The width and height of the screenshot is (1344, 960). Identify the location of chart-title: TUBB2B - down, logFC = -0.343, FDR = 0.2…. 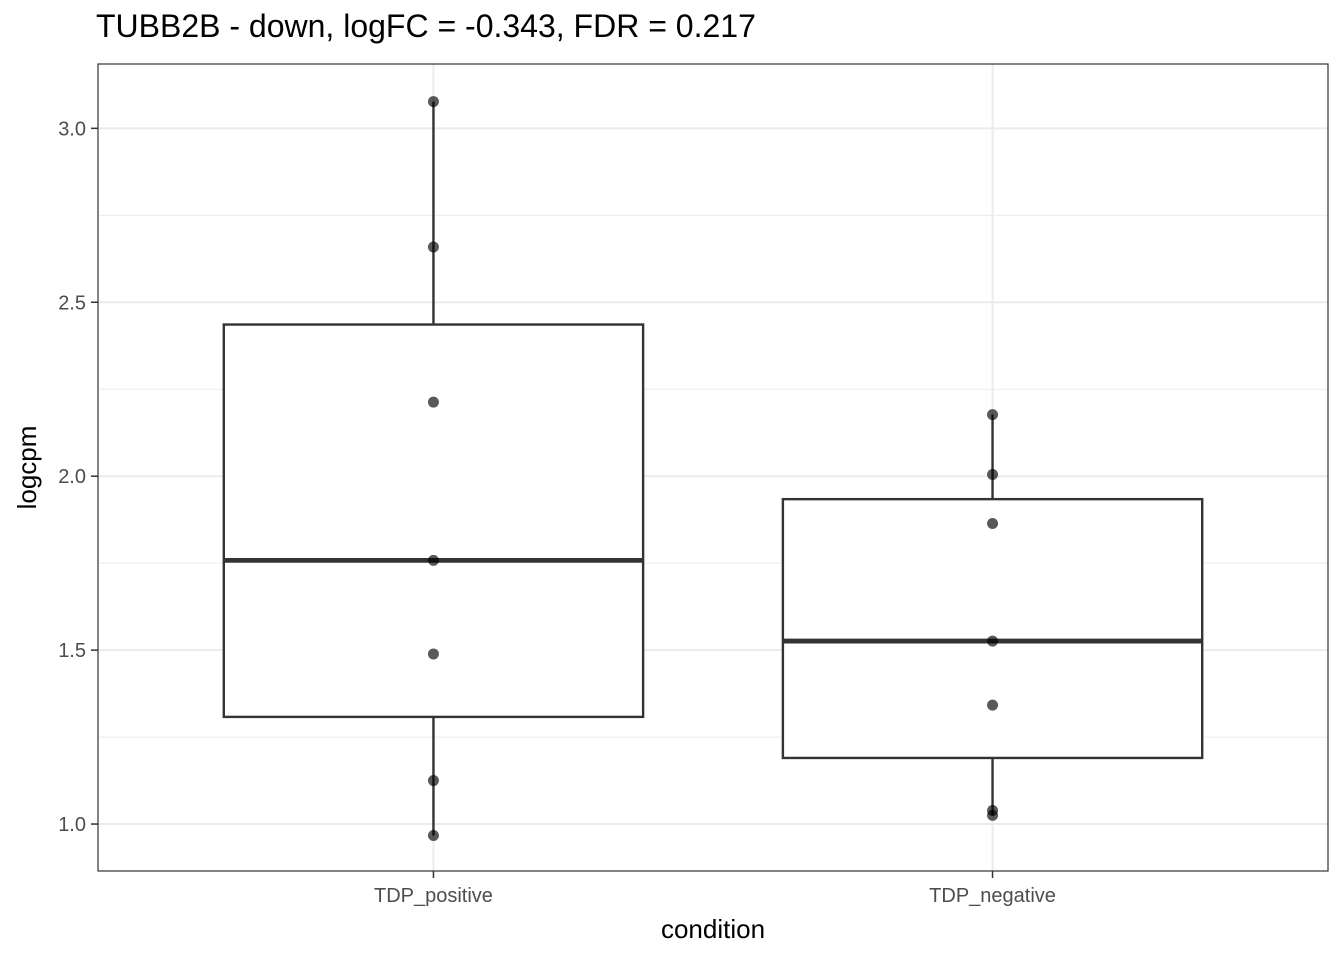
(426, 26).